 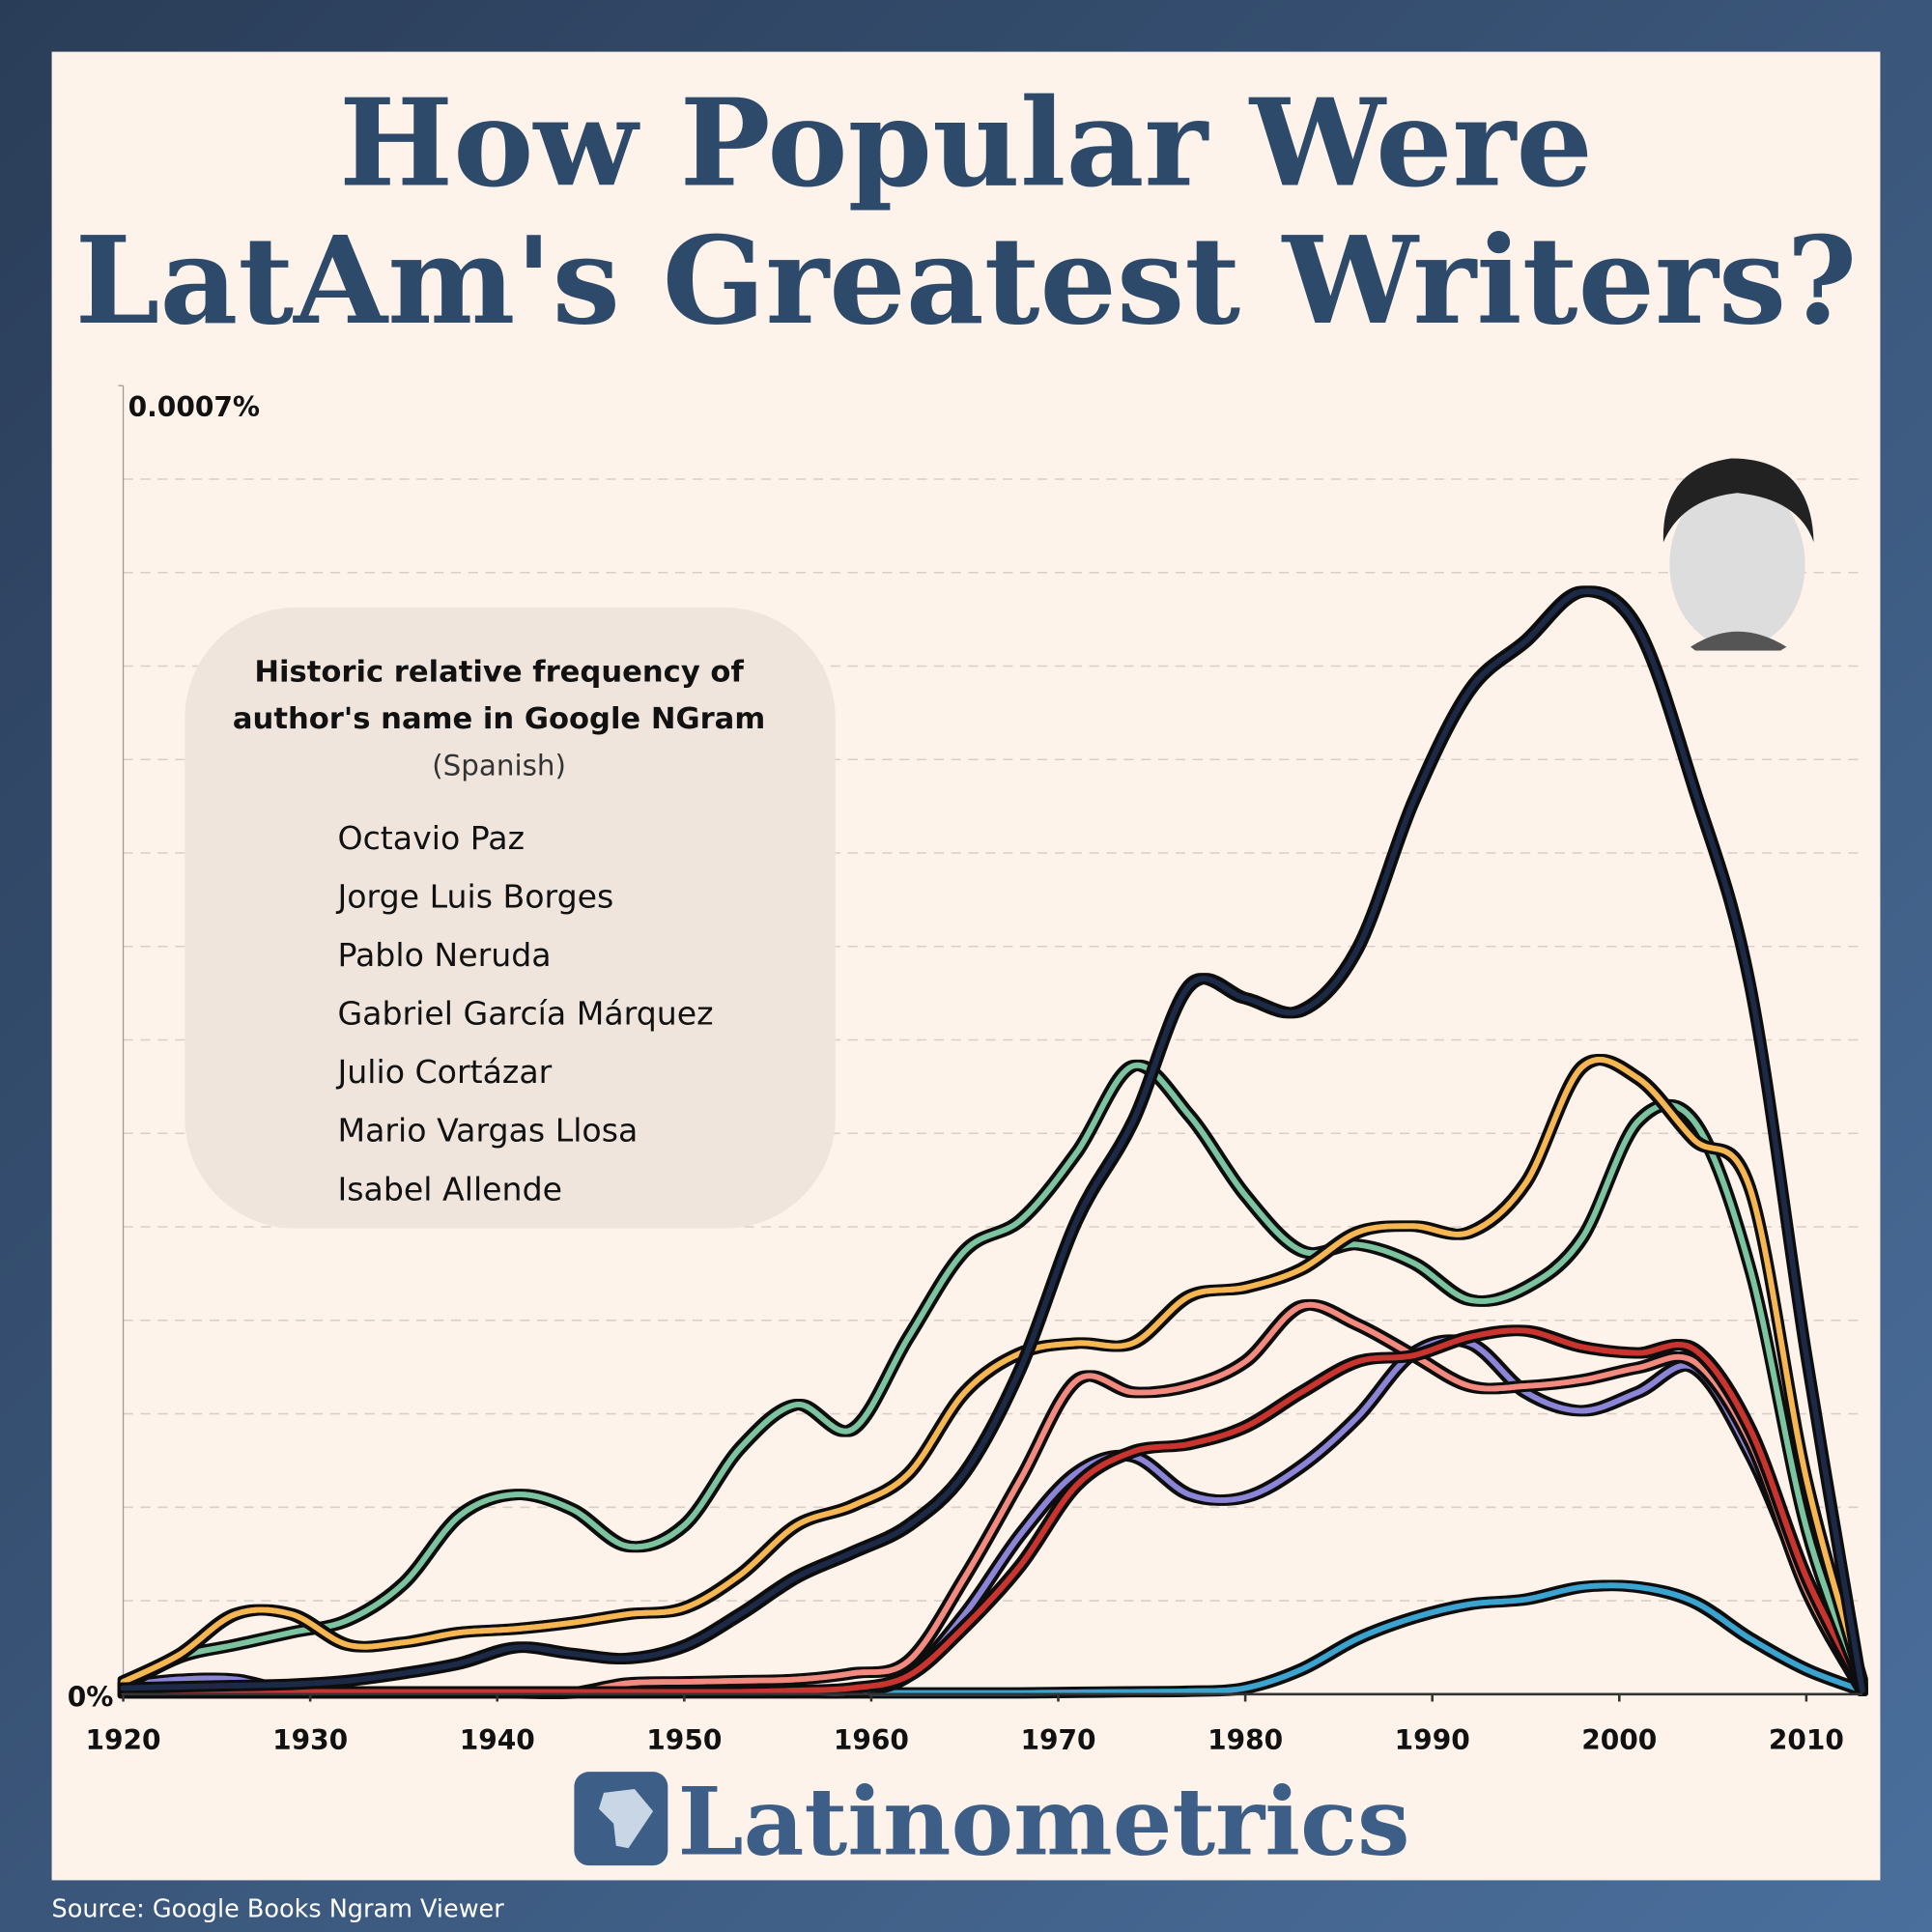 What do you see at coordinates (684, 1740) in the screenshot?
I see `x-tick-label: 1950` at bounding box center [684, 1740].